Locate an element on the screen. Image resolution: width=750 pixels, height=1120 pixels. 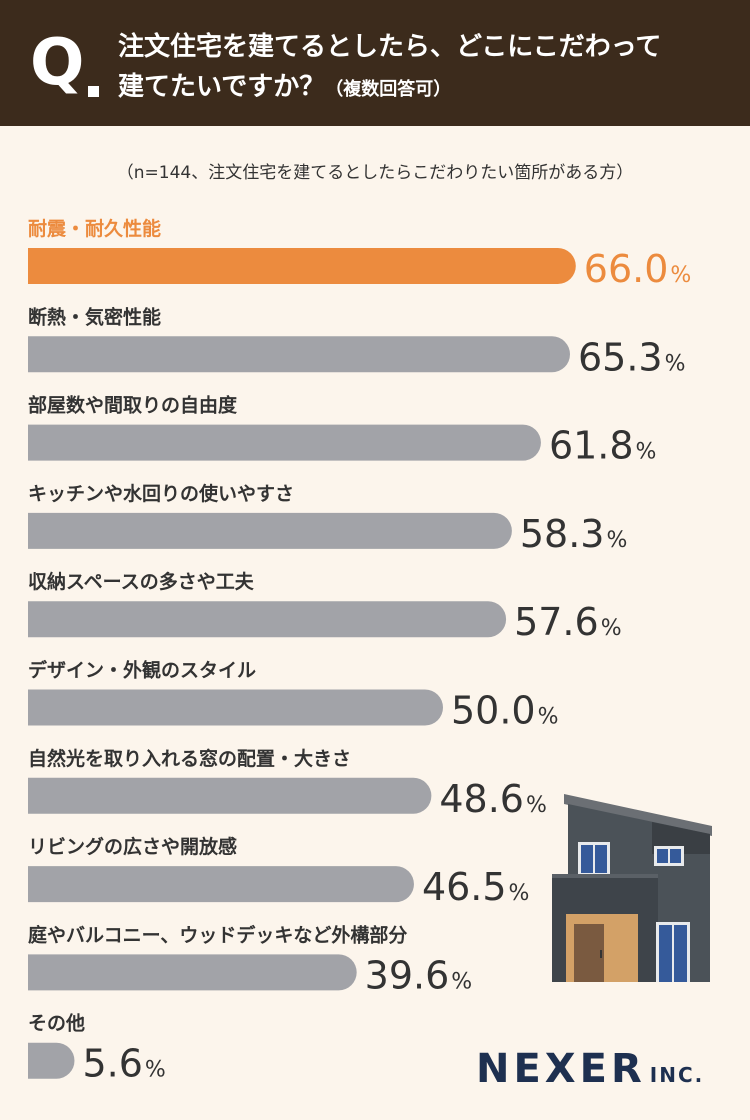
question-text-line1: 注文住宅を建てるとしたら、どこにこだわって is located at coordinates (390, 47).